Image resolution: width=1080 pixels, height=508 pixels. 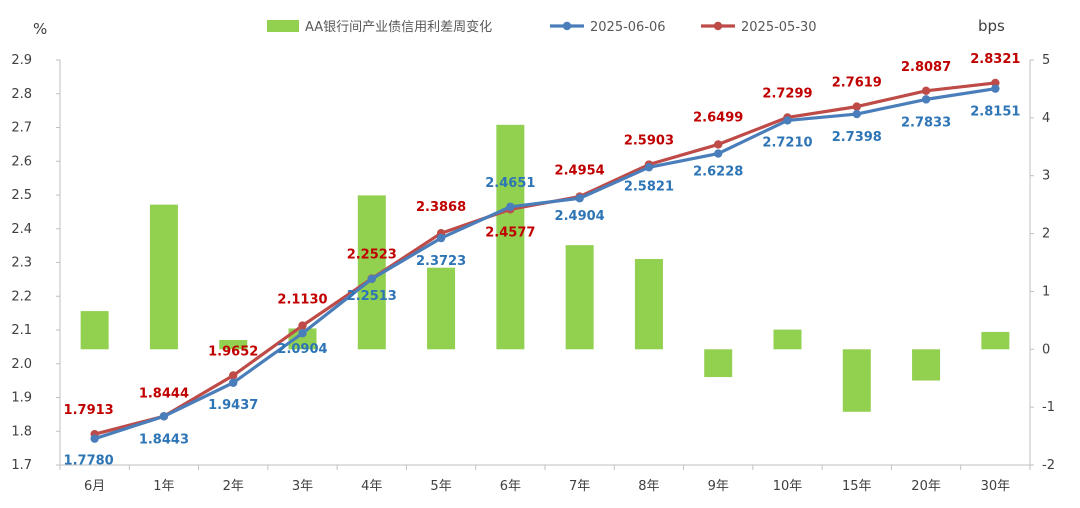 What do you see at coordinates (21, 364) in the screenshot?
I see `left-tick-label: 2.0` at bounding box center [21, 364].